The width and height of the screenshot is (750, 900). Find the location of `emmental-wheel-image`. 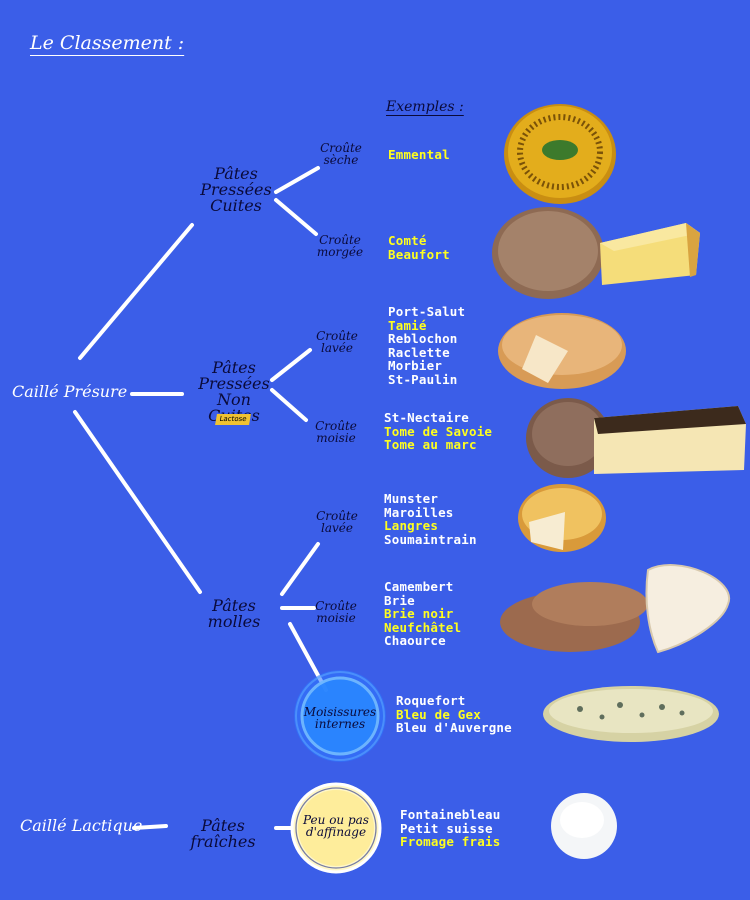

emmental-wheel-image is located at coordinates (560, 154).